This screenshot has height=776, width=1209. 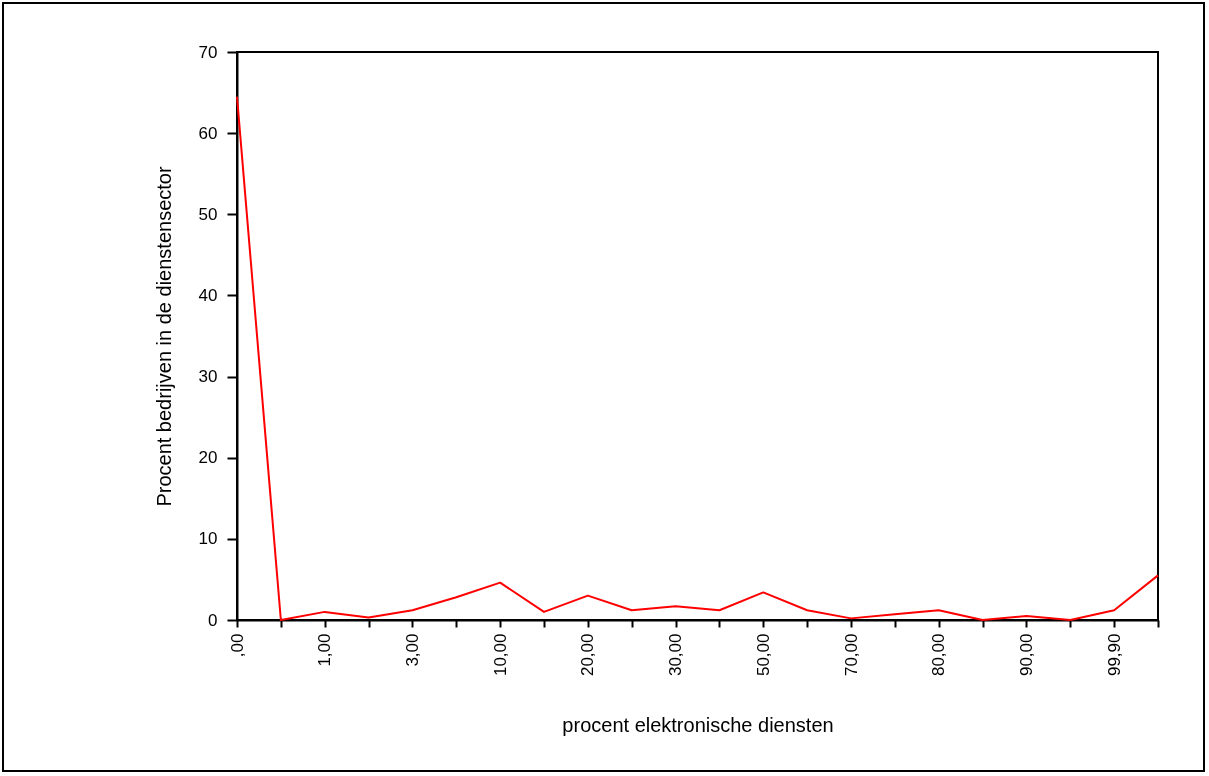 I want to click on y-axis-title: Procent bedrijven in de dienstensector, so click(x=163, y=336).